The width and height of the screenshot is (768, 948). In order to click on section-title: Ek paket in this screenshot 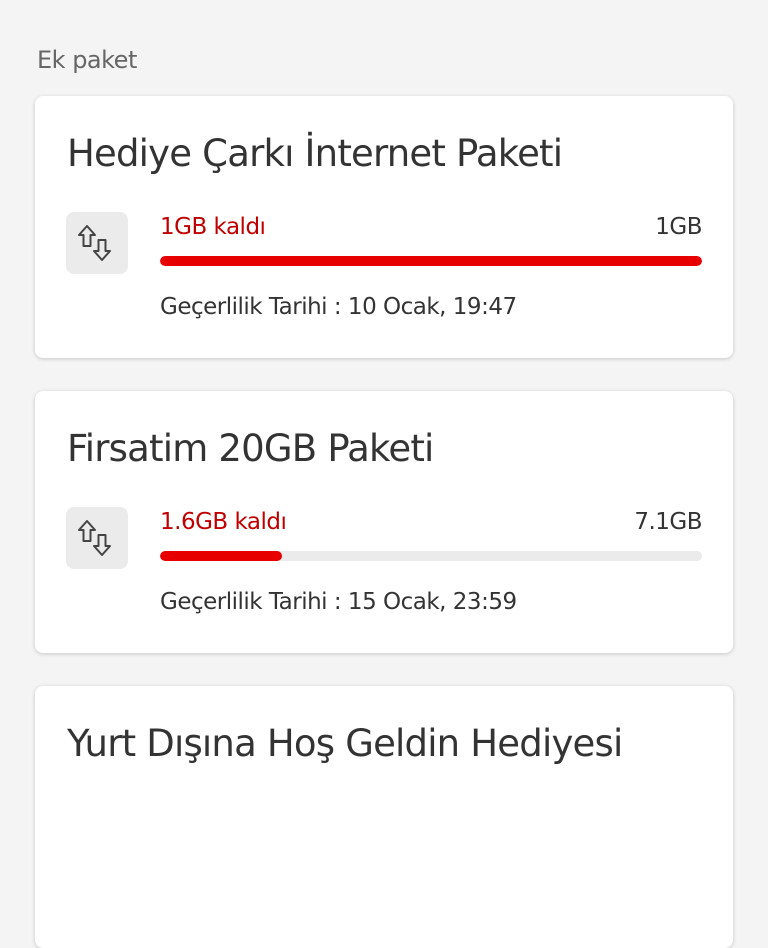, I will do `click(87, 60)`.